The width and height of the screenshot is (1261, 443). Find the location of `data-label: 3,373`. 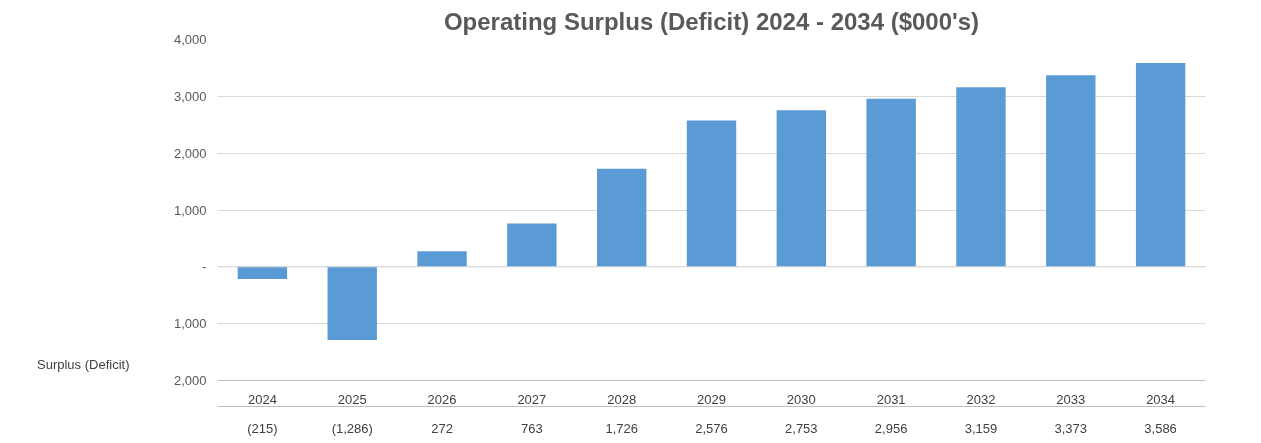

data-label: 3,373 is located at coordinates (1071, 428).